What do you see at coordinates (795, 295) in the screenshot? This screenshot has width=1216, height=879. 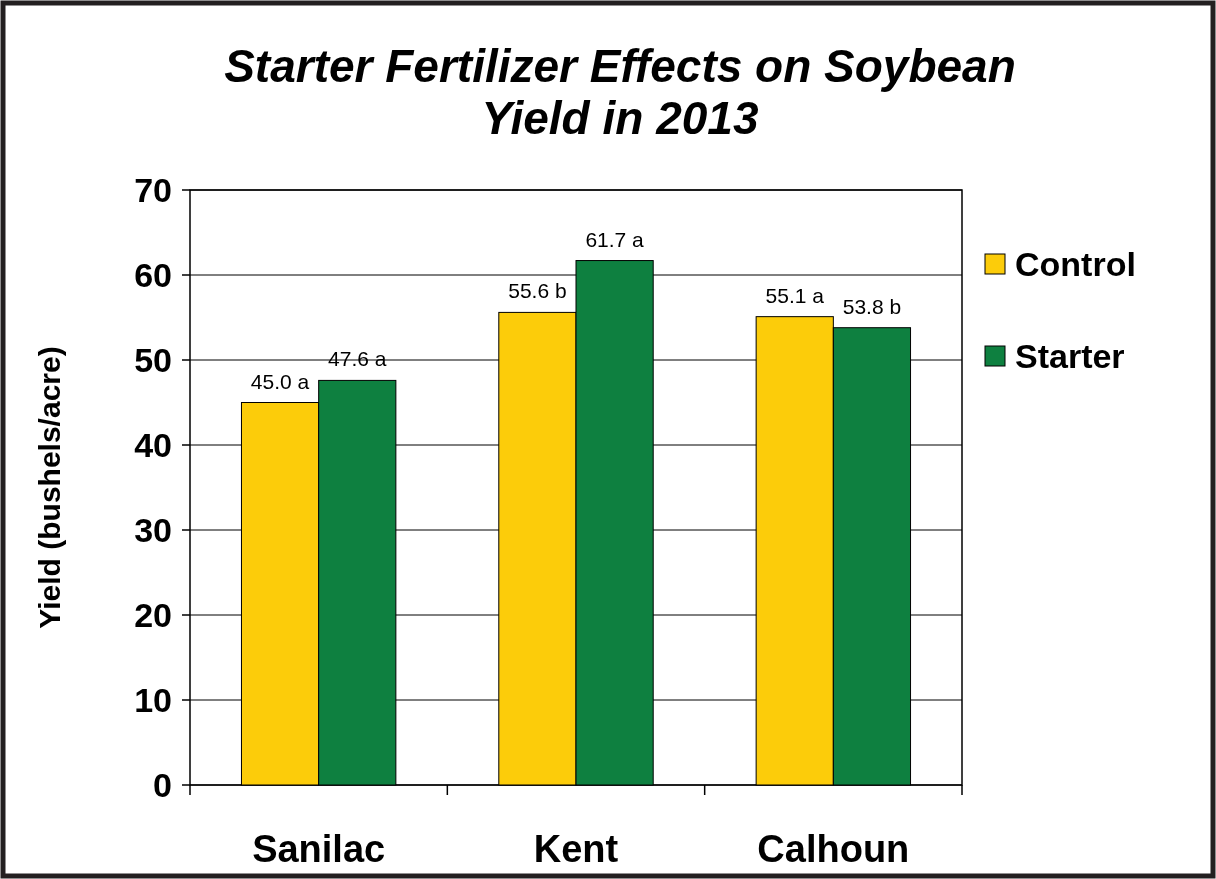 I see `data-label: 55.1 a` at bounding box center [795, 295].